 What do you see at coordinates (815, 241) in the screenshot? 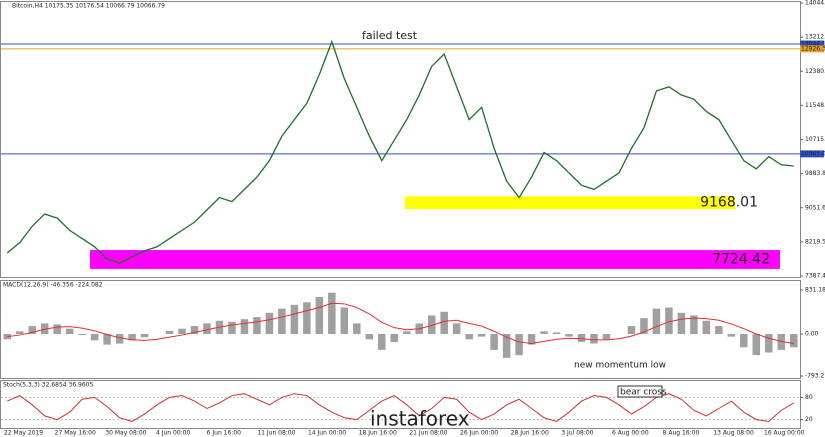
I see `y-tick-label: 8219.58` at bounding box center [815, 241].